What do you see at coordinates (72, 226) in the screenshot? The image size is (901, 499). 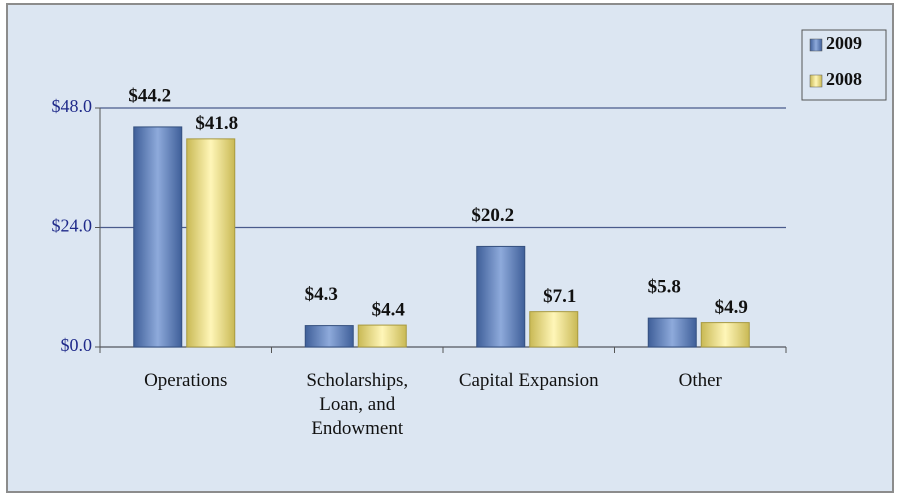 I see `y-tick-label: $24.0` at bounding box center [72, 226].